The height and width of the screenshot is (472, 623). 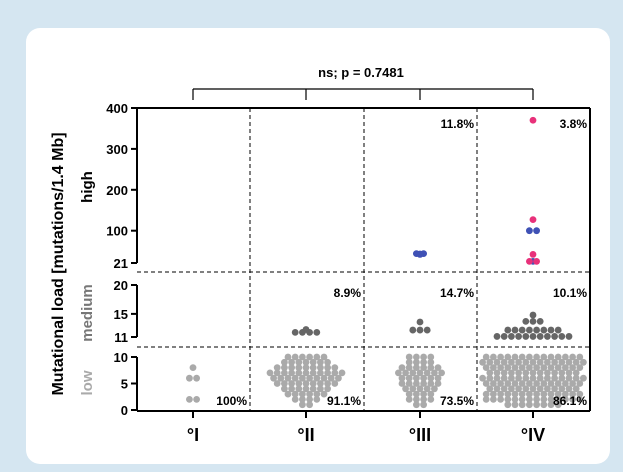 What do you see at coordinates (458, 124) in the screenshot?
I see `percentage-label-1: 11.8%` at bounding box center [458, 124].